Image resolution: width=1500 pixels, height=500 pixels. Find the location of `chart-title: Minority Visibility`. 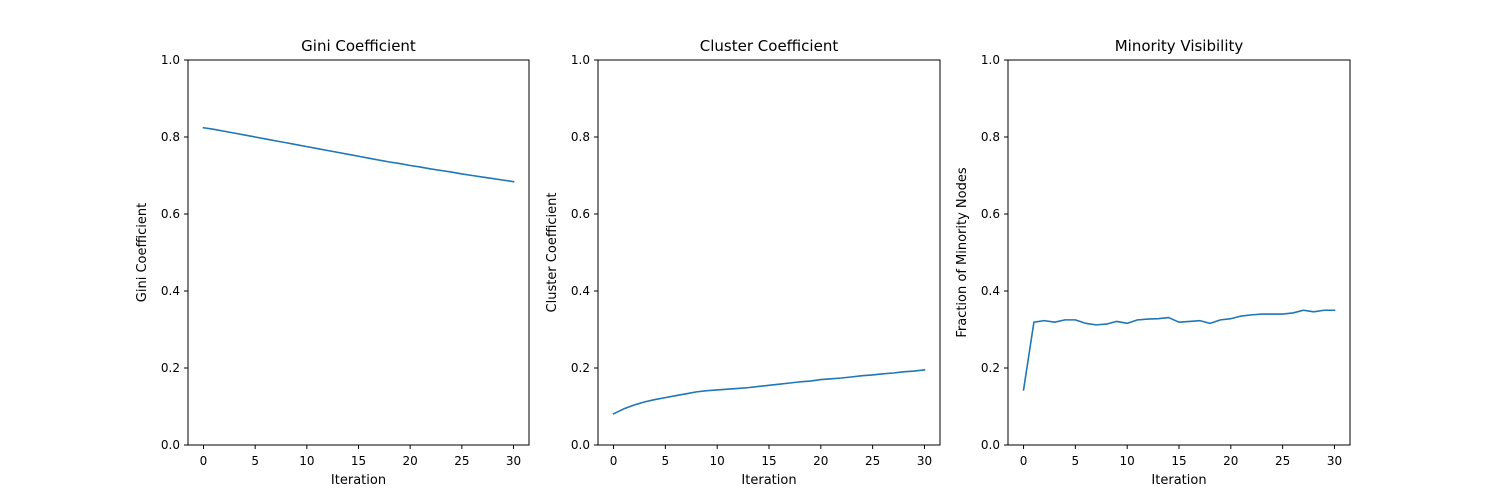

chart-title: Minority Visibility is located at coordinates (1179, 46).